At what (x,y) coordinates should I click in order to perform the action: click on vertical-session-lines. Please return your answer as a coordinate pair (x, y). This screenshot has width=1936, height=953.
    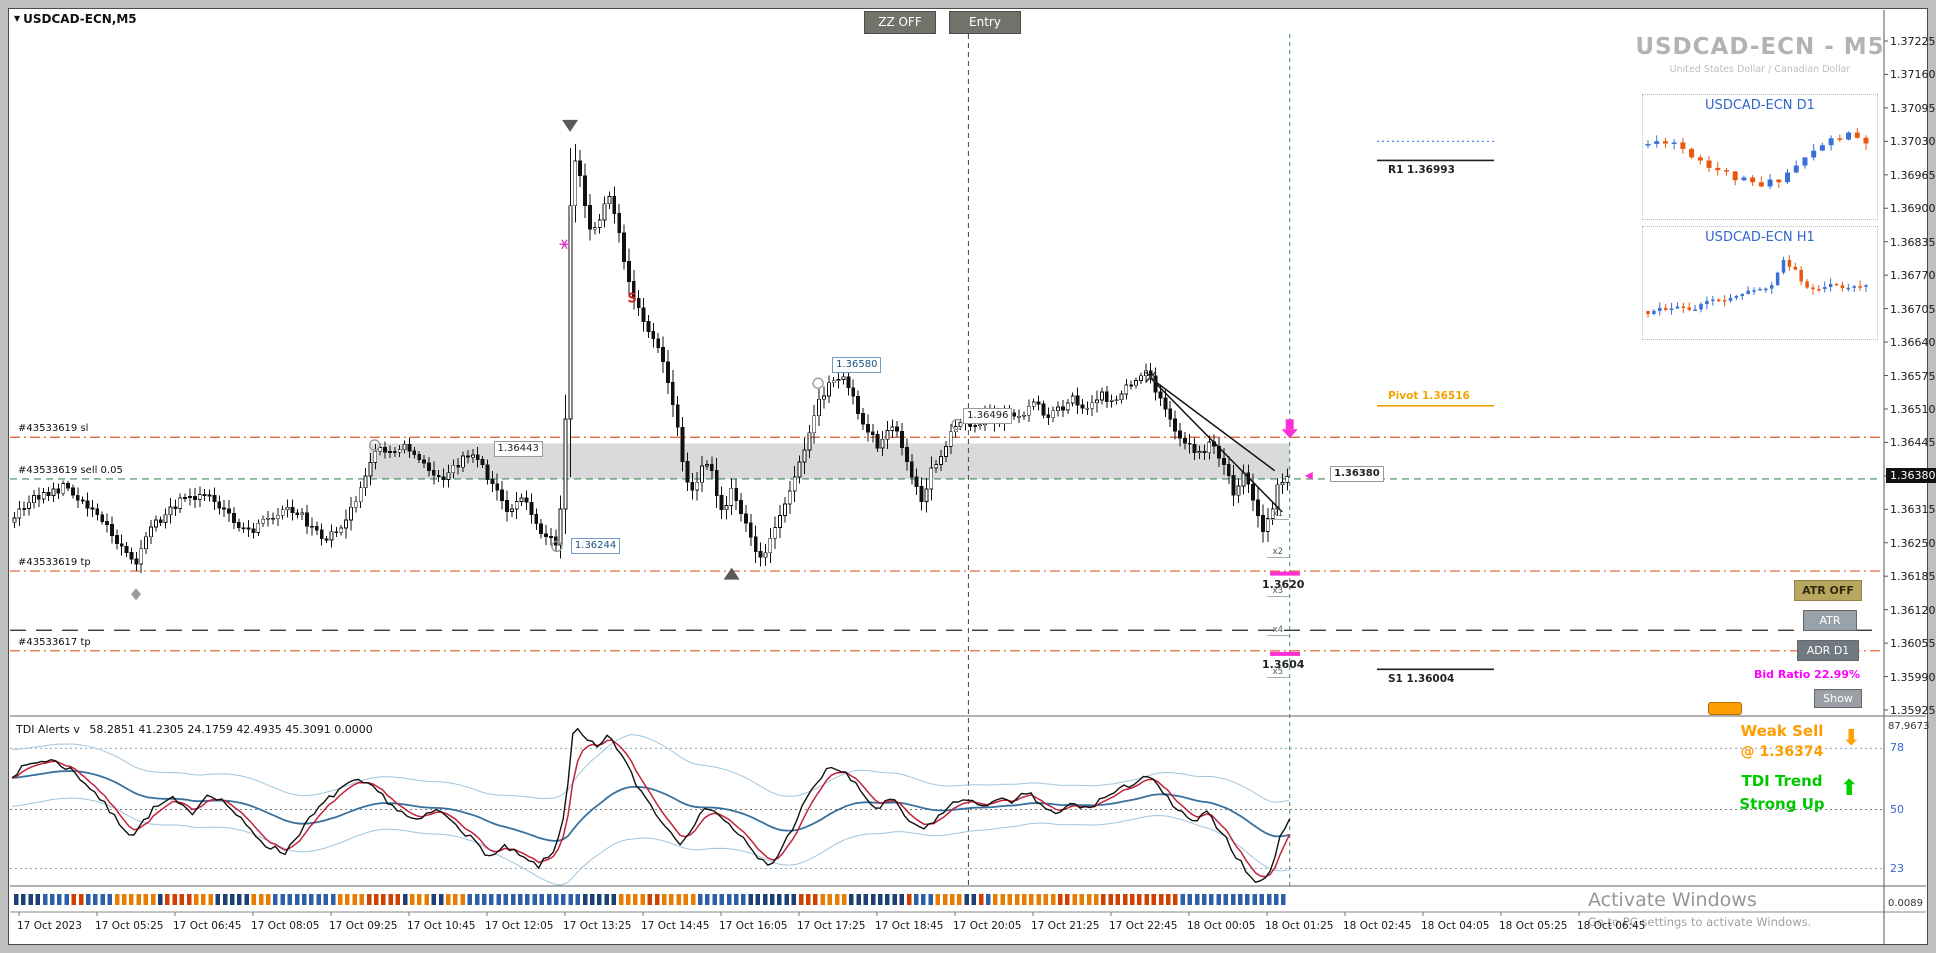
    Looking at the image, I should click on (1129, 460).